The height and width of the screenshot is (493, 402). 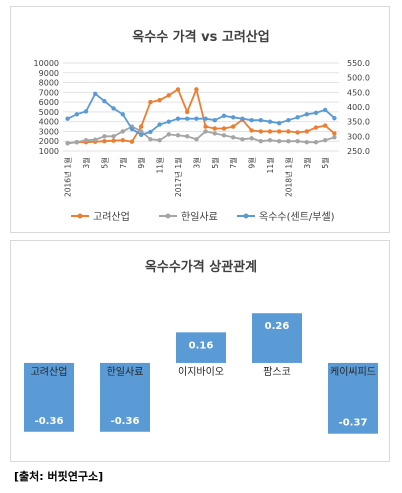 What do you see at coordinates (49, 92) in the screenshot?
I see `left-tick-label: 7000` at bounding box center [49, 92].